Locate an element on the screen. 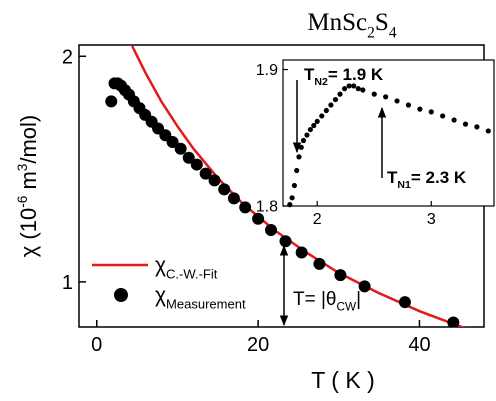 The height and width of the screenshot is (401, 496). text-part: 2 is located at coordinates (371, 33).